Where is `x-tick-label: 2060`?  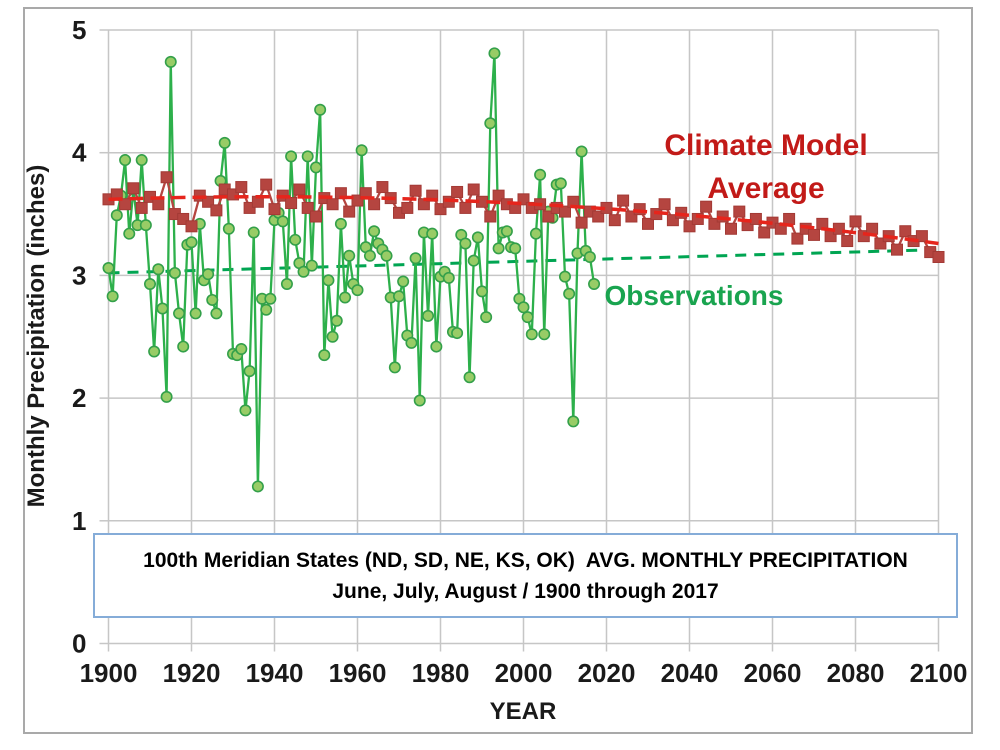 x-tick-label: 2060 is located at coordinates (773, 673).